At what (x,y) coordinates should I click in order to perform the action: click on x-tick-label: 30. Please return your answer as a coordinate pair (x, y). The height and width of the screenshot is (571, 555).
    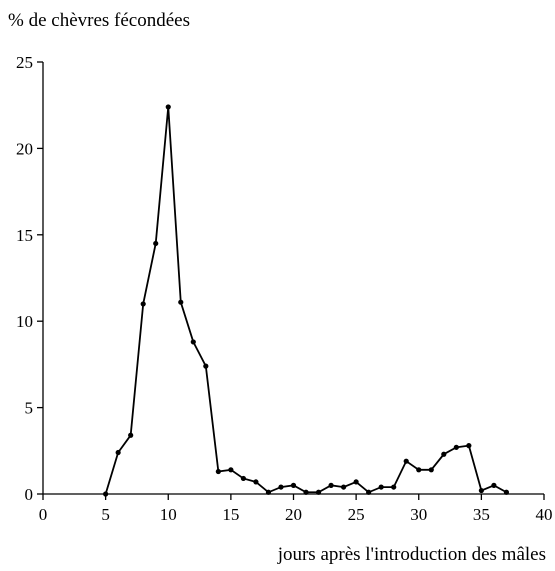
    Looking at the image, I should click on (418, 514).